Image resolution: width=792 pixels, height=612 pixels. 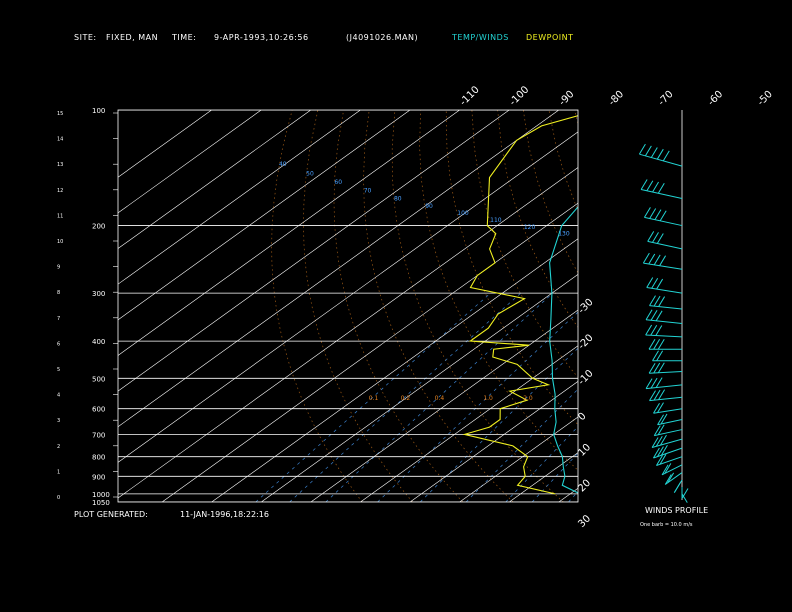 What do you see at coordinates (585, 377) in the screenshot?
I see `isotherm-right-label: -10` at bounding box center [585, 377].